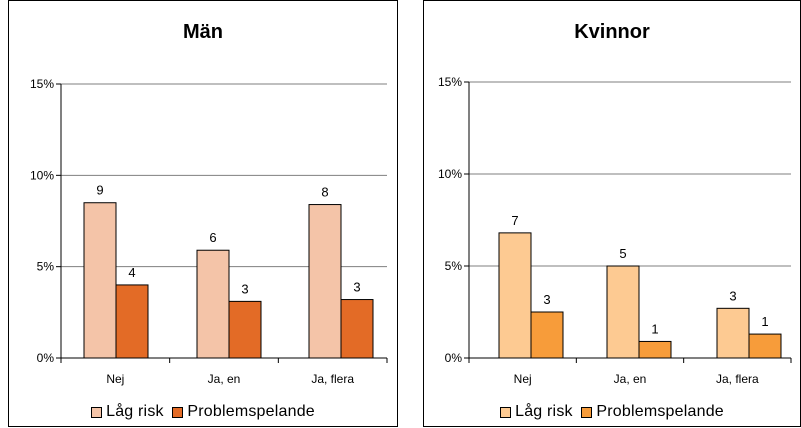 Image resolution: width=801 pixels, height=428 pixels. What do you see at coordinates (622, 253) in the screenshot?
I see `data-label: 5` at bounding box center [622, 253].